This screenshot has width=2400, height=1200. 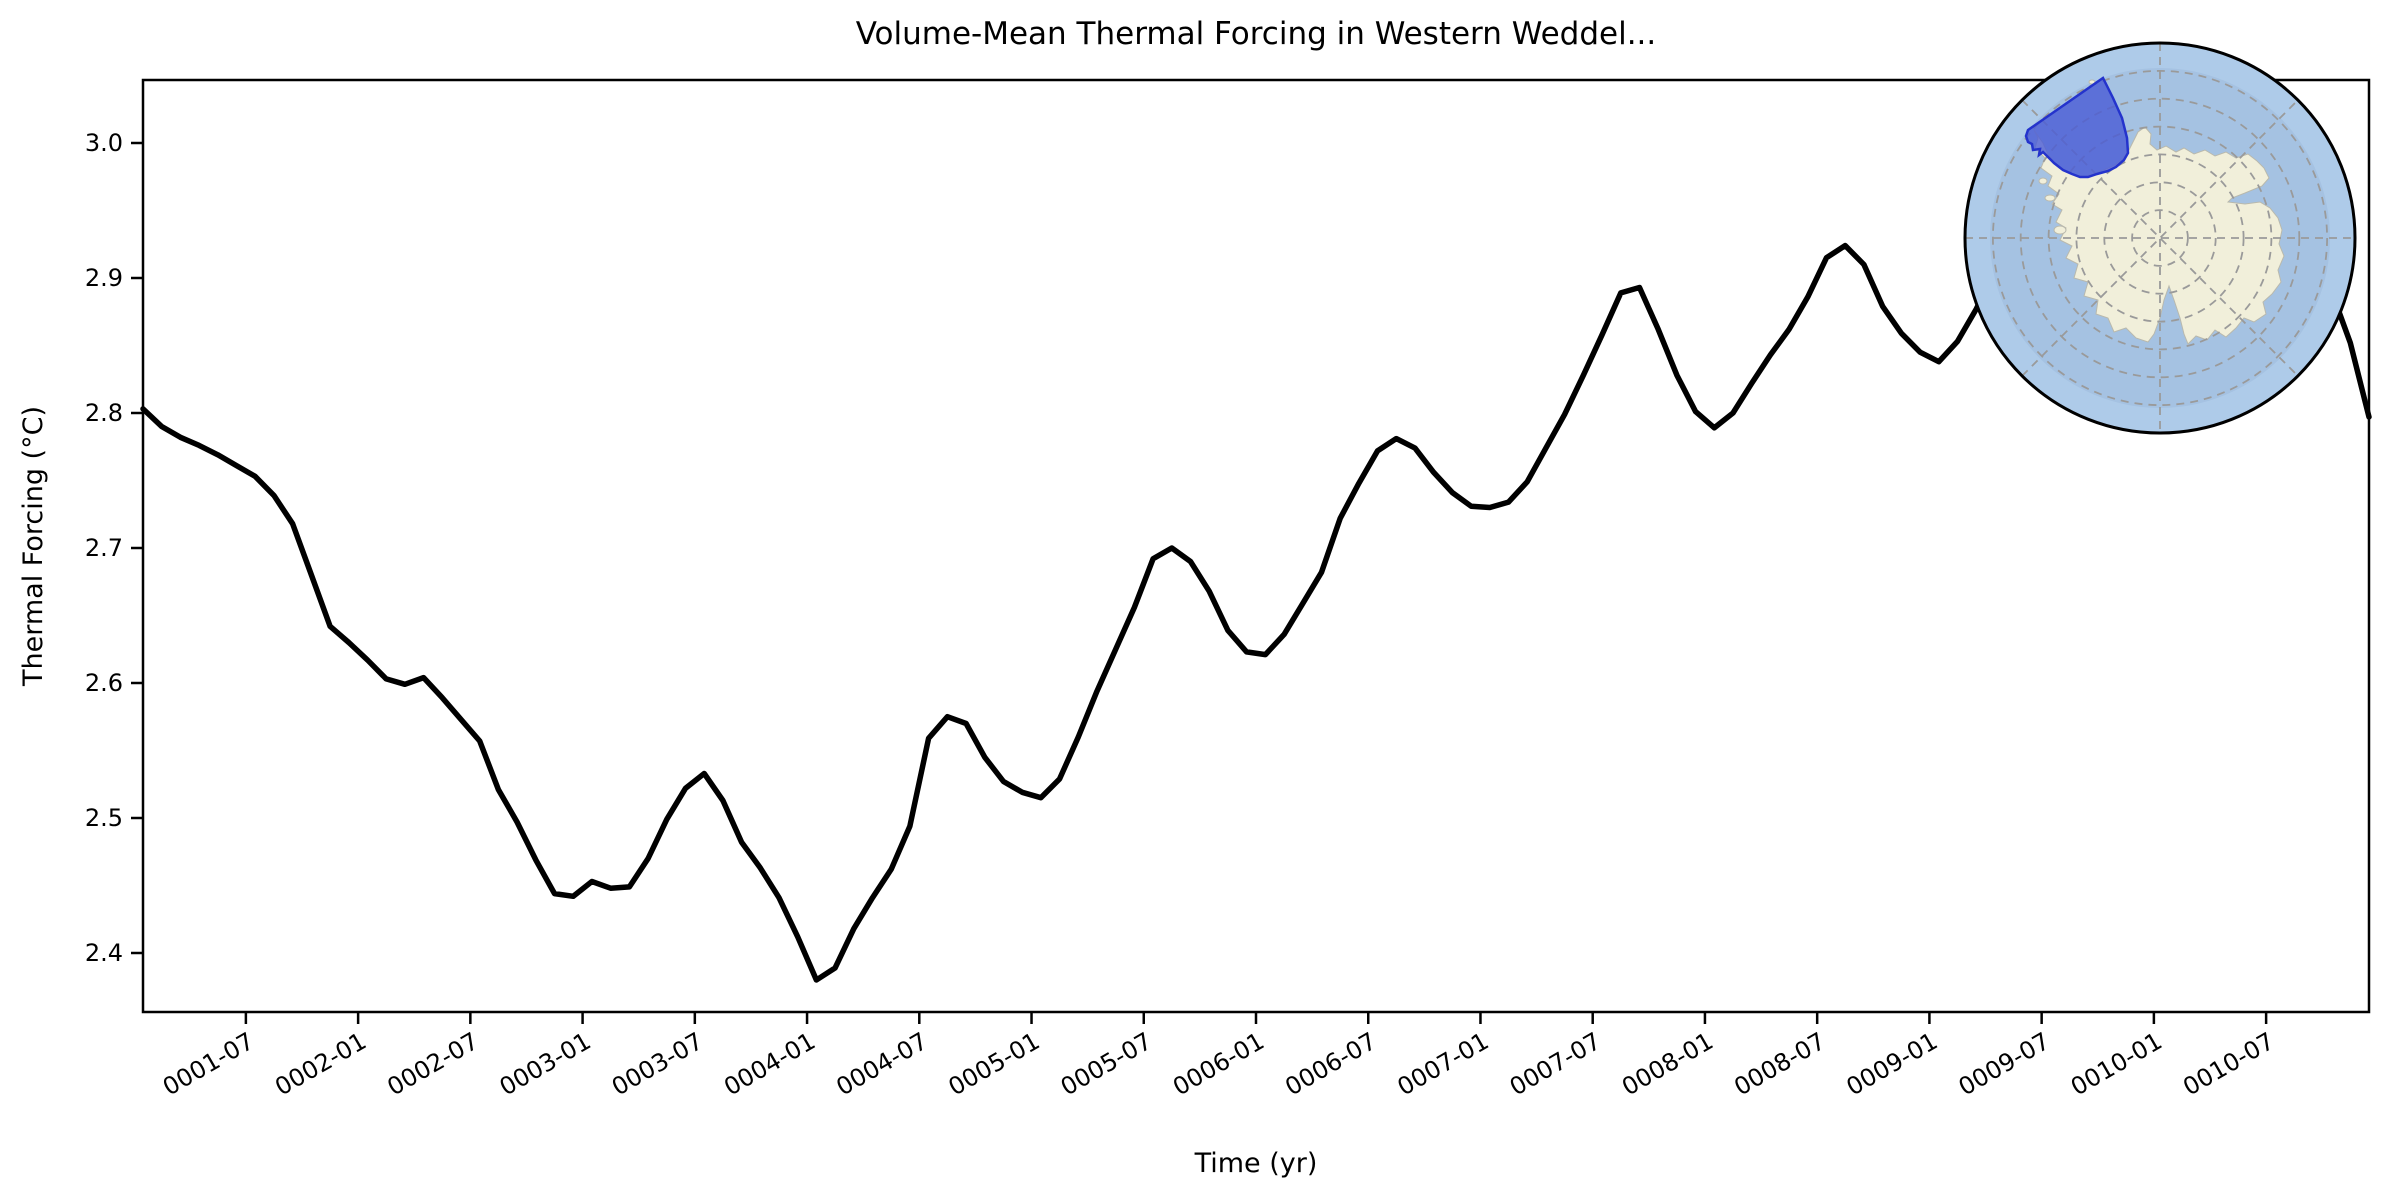 What do you see at coordinates (1443, 1064) in the screenshot?
I see `x-tick-label: 0007-01` at bounding box center [1443, 1064].